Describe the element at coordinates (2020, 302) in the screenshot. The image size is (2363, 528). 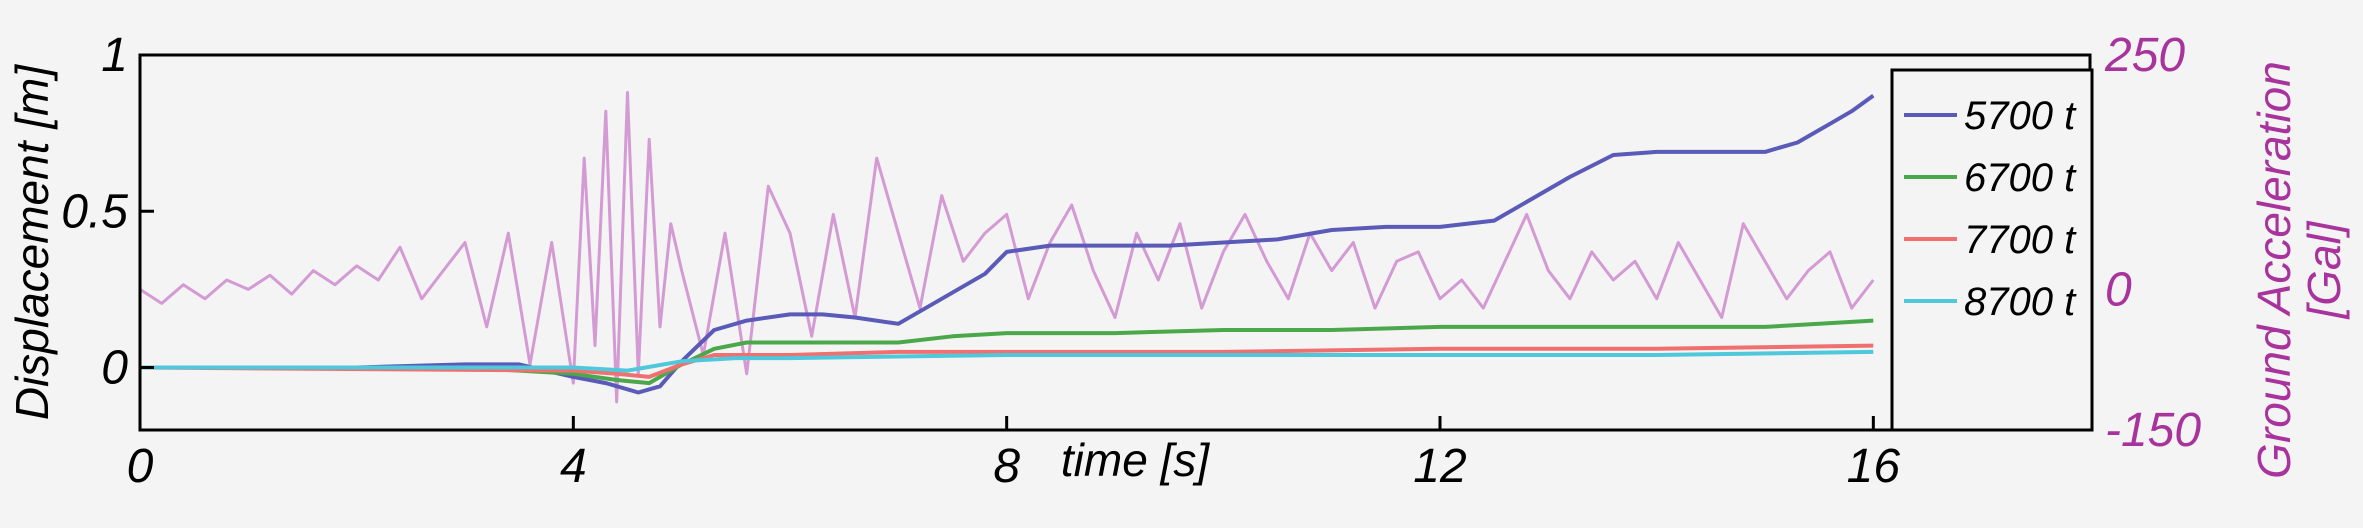
I see `legend-label: 8700 t` at that location.